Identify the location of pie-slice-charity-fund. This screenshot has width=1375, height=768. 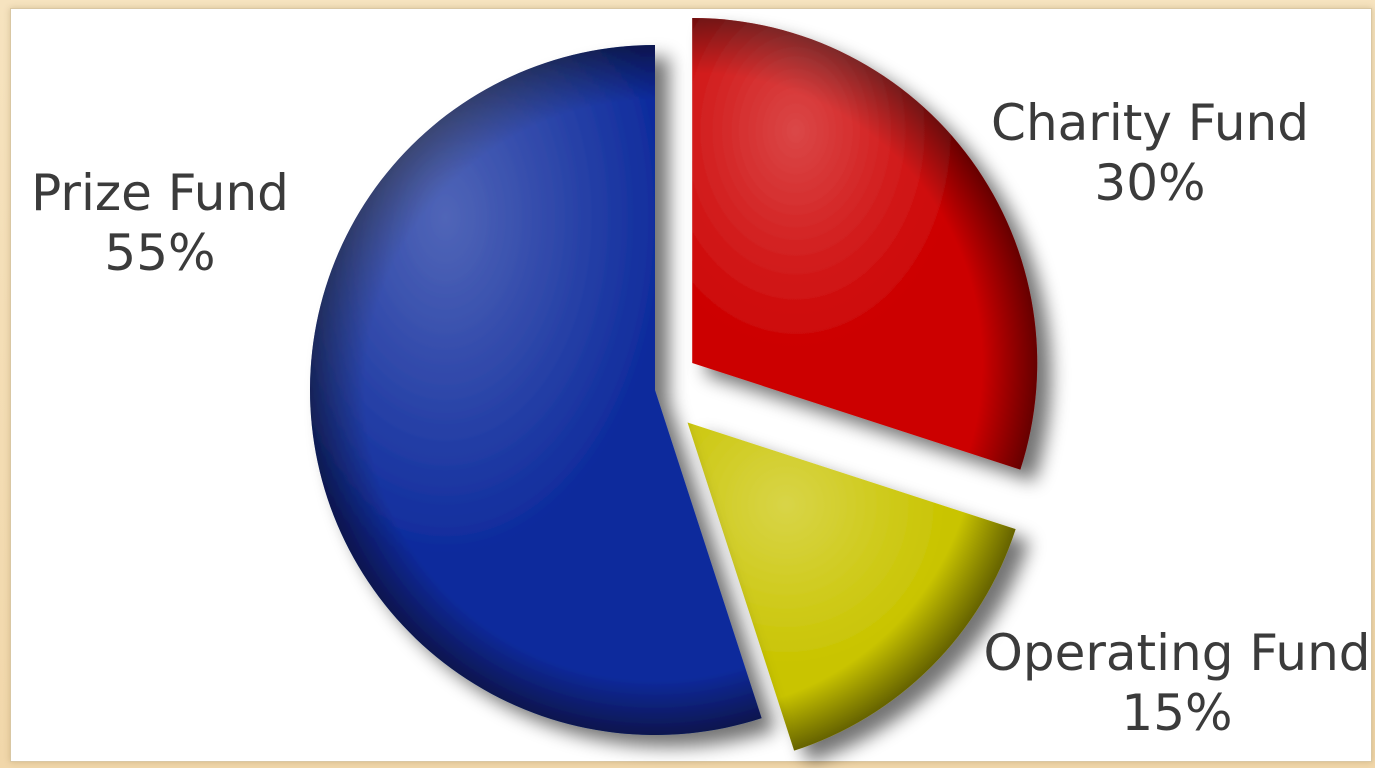
(865, 243).